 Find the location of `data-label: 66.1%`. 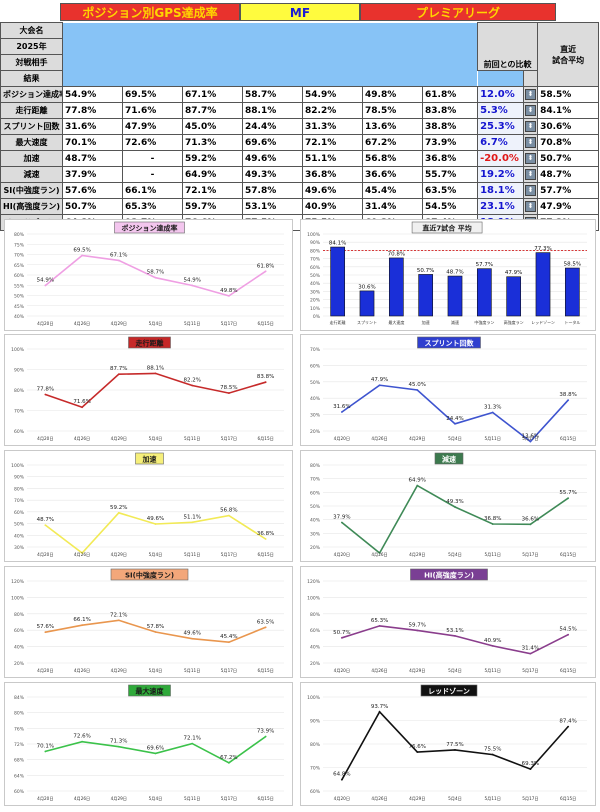

data-label: 66.1% is located at coordinates (81, 620).